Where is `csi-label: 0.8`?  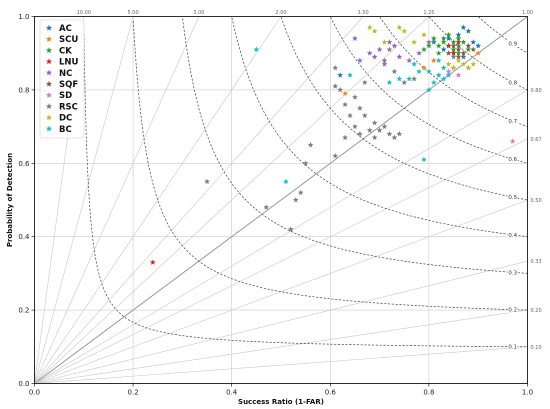
csi-label: 0.8 is located at coordinates (512, 83).